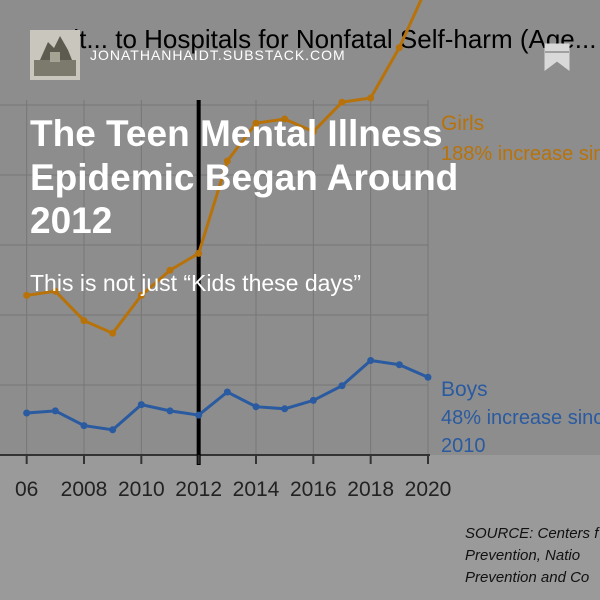 The width and height of the screenshot is (600, 600). I want to click on source-line-3: Prevention and Co, so click(527, 577).